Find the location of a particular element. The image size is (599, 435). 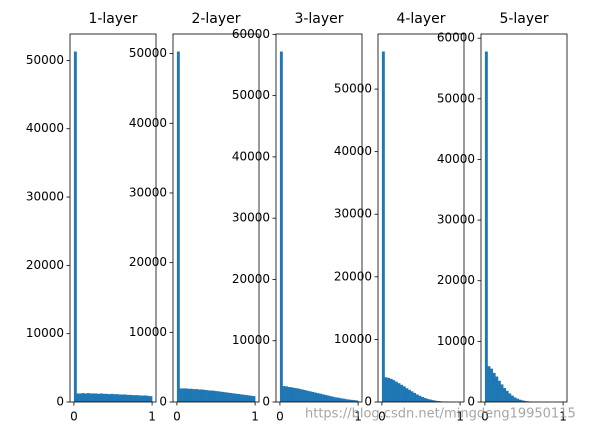

chart-title: 5-layer is located at coordinates (523, 19).